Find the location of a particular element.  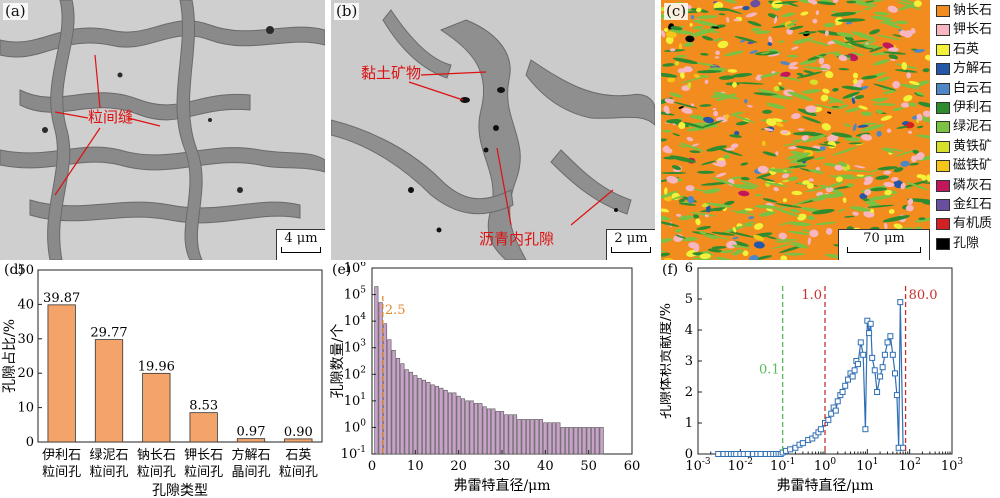

bar-value-label: 29.77 is located at coordinates (108, 333).